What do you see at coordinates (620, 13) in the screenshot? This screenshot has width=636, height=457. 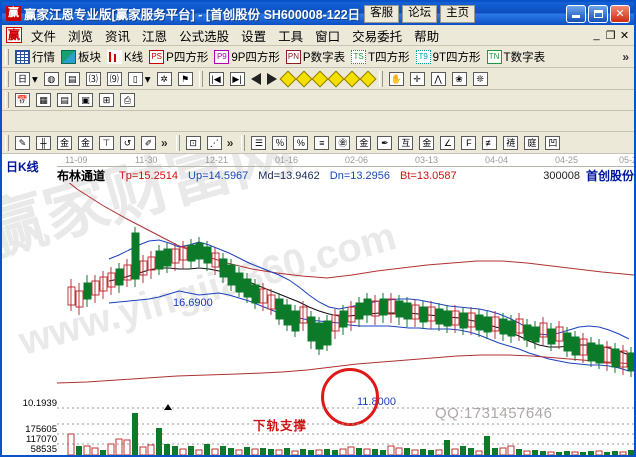 I see `close-button: ✕` at bounding box center [620, 13].